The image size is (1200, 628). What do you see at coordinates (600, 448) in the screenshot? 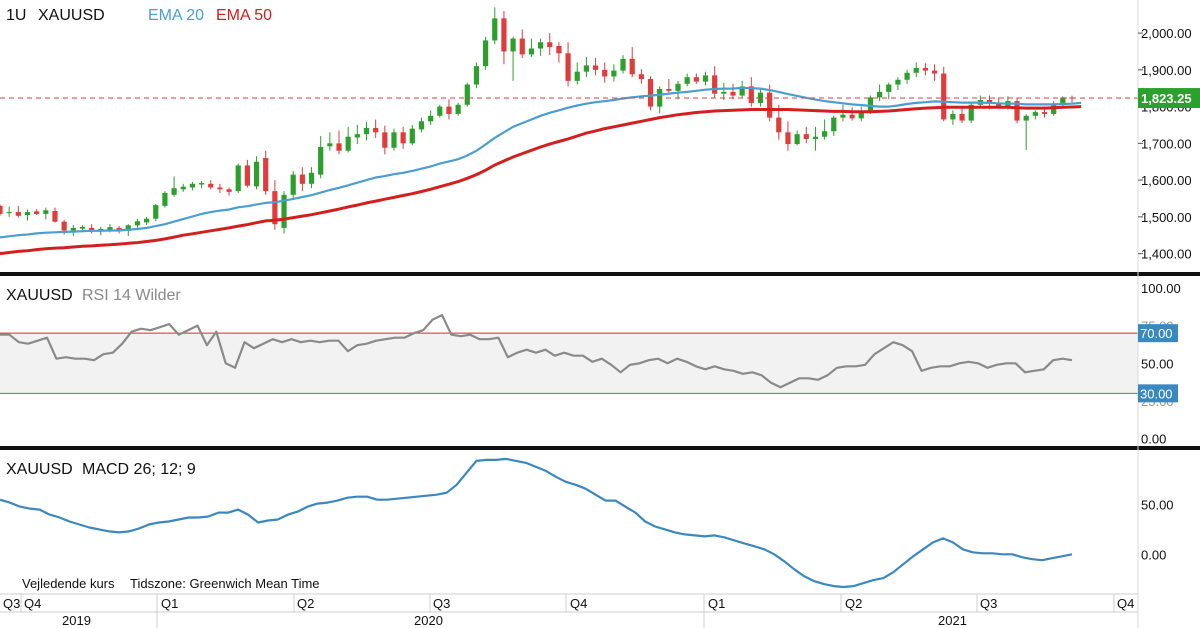
I see `panel-divider-bottom` at bounding box center [600, 448].